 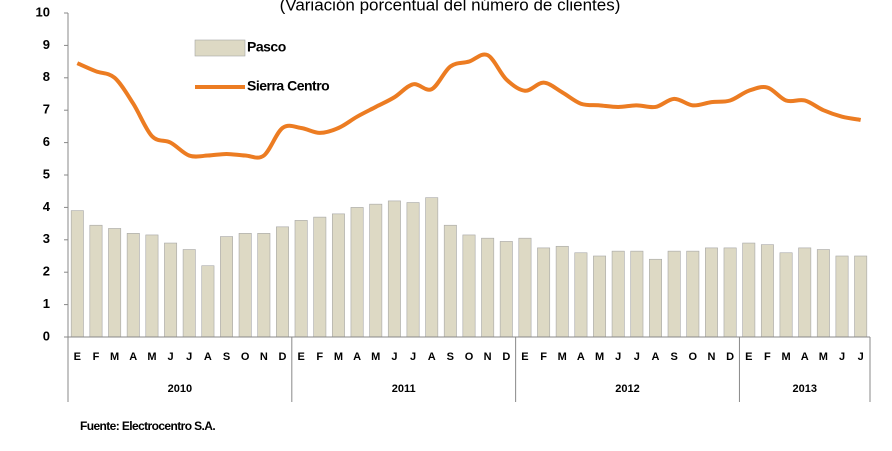 What do you see at coordinates (220, 48) in the screenshot?
I see `legend-swatch` at bounding box center [220, 48].